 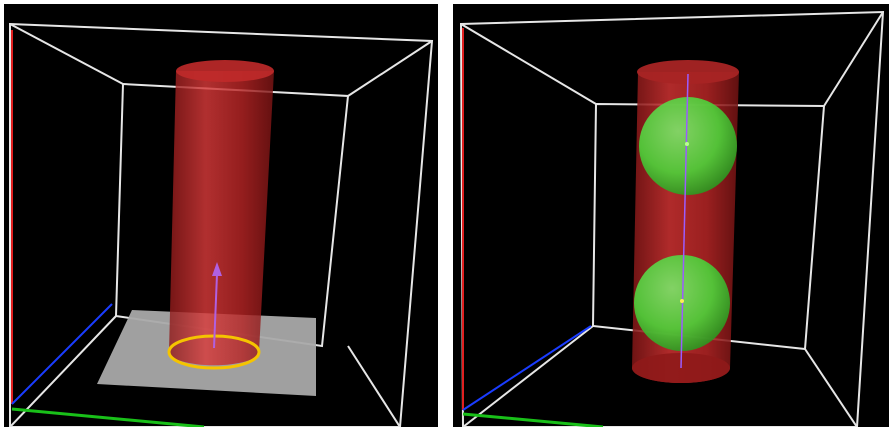 What do you see at coordinates (682, 301) in the screenshot?
I see `sphere-bottom-center` at bounding box center [682, 301].